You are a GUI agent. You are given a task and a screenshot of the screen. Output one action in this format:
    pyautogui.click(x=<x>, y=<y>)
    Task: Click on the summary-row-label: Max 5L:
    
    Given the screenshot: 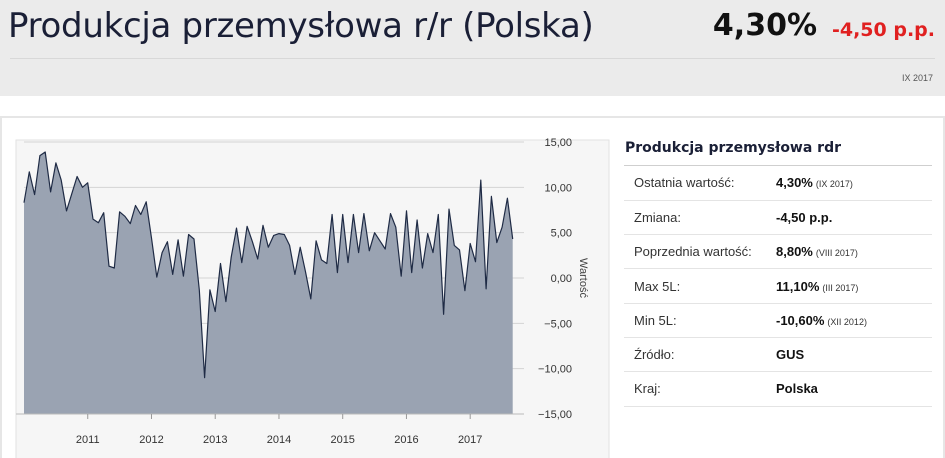 What is the action you would take?
    pyautogui.click(x=700, y=286)
    